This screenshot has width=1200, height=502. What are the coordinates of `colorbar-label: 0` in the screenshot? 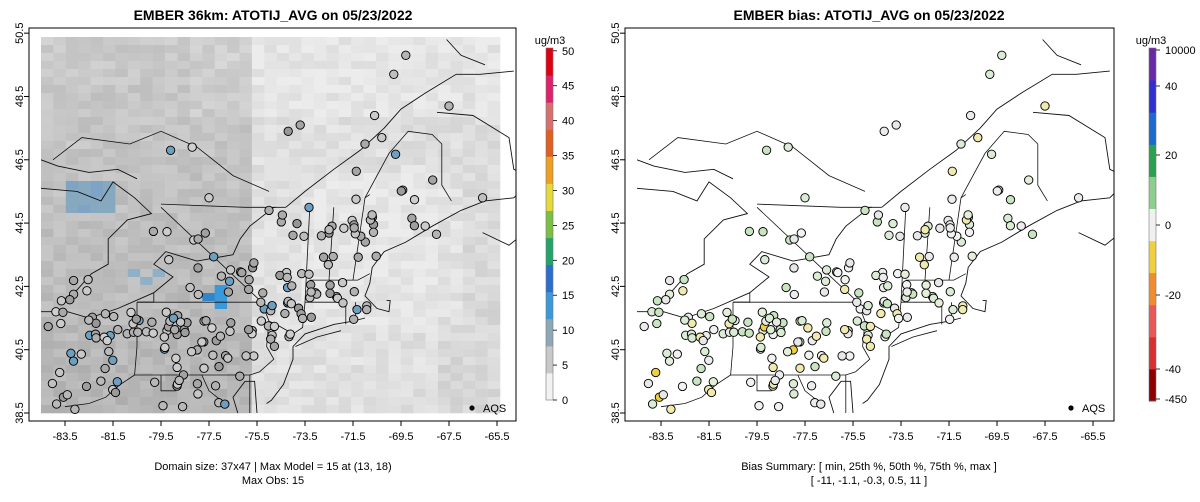 It's located at (1168, 226).